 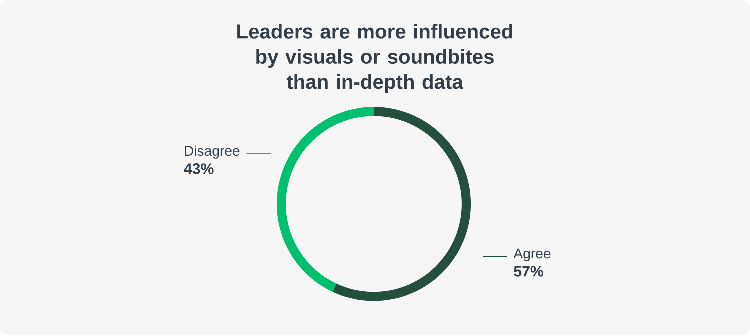 What do you see at coordinates (375, 59) in the screenshot?
I see `chart-title: Leaders are more influenced by visuals or soundbites than in-depth data` at bounding box center [375, 59].